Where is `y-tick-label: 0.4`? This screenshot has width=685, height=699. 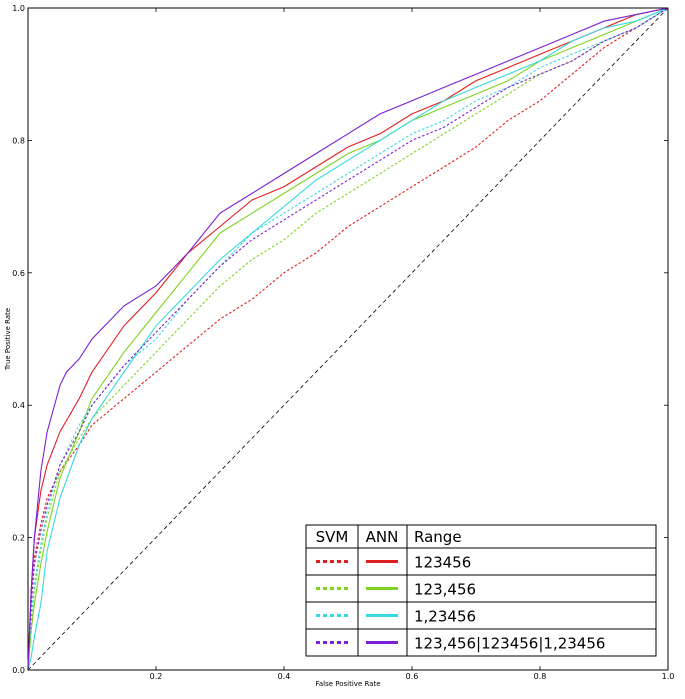
y-tick-label: 0.4 is located at coordinates (18, 405).